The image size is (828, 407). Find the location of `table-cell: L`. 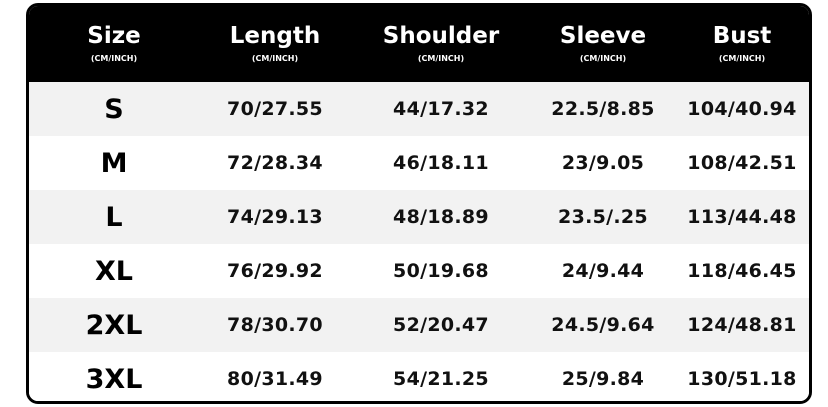

table-cell: L is located at coordinates (114, 217).